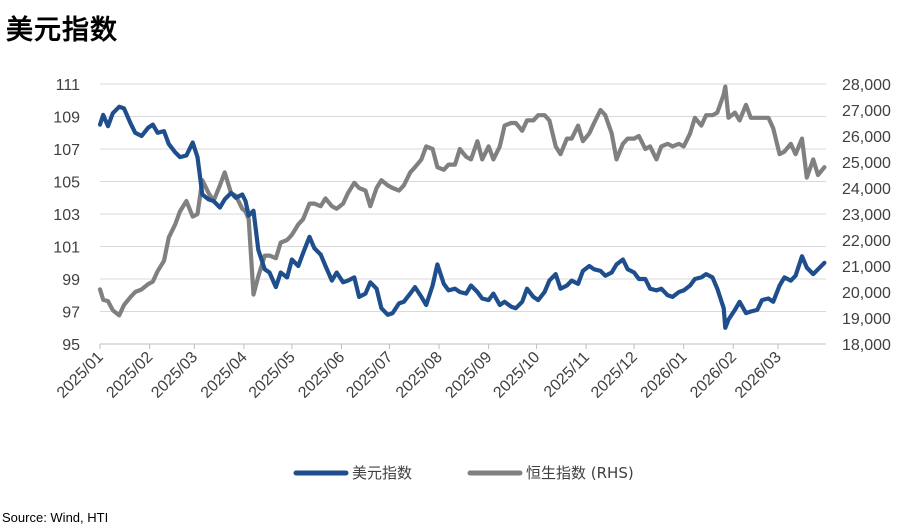 The image size is (906, 531). What do you see at coordinates (272, 375) in the screenshot?
I see `x-tick-label: 2025/05` at bounding box center [272, 375].